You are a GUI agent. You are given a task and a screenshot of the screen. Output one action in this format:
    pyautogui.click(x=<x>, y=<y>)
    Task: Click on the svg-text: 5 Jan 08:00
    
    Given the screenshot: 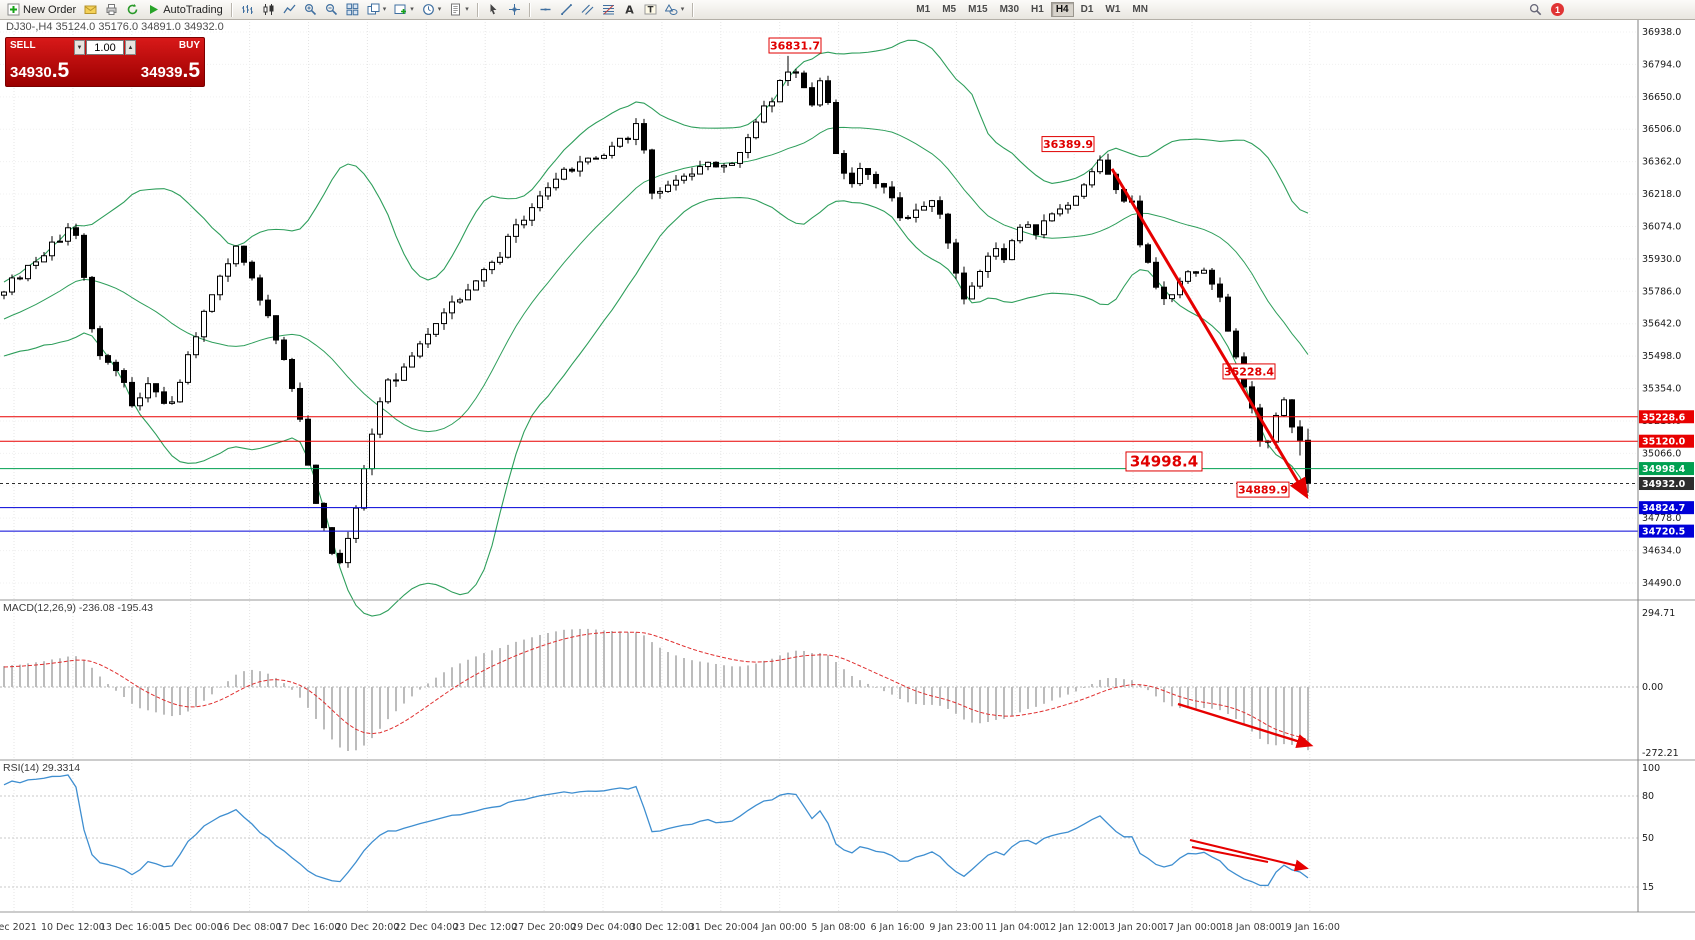 What is the action you would take?
    pyautogui.click(x=839, y=927)
    